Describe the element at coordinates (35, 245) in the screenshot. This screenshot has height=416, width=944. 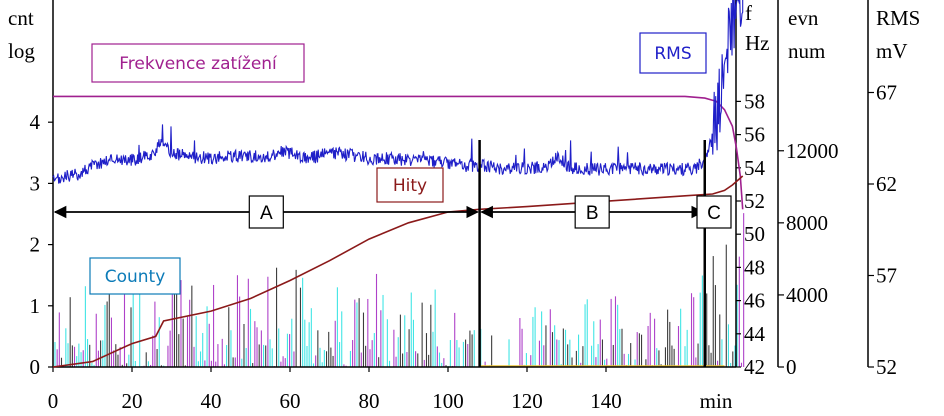
I see `y-tick-label-cnt: 2` at that location.